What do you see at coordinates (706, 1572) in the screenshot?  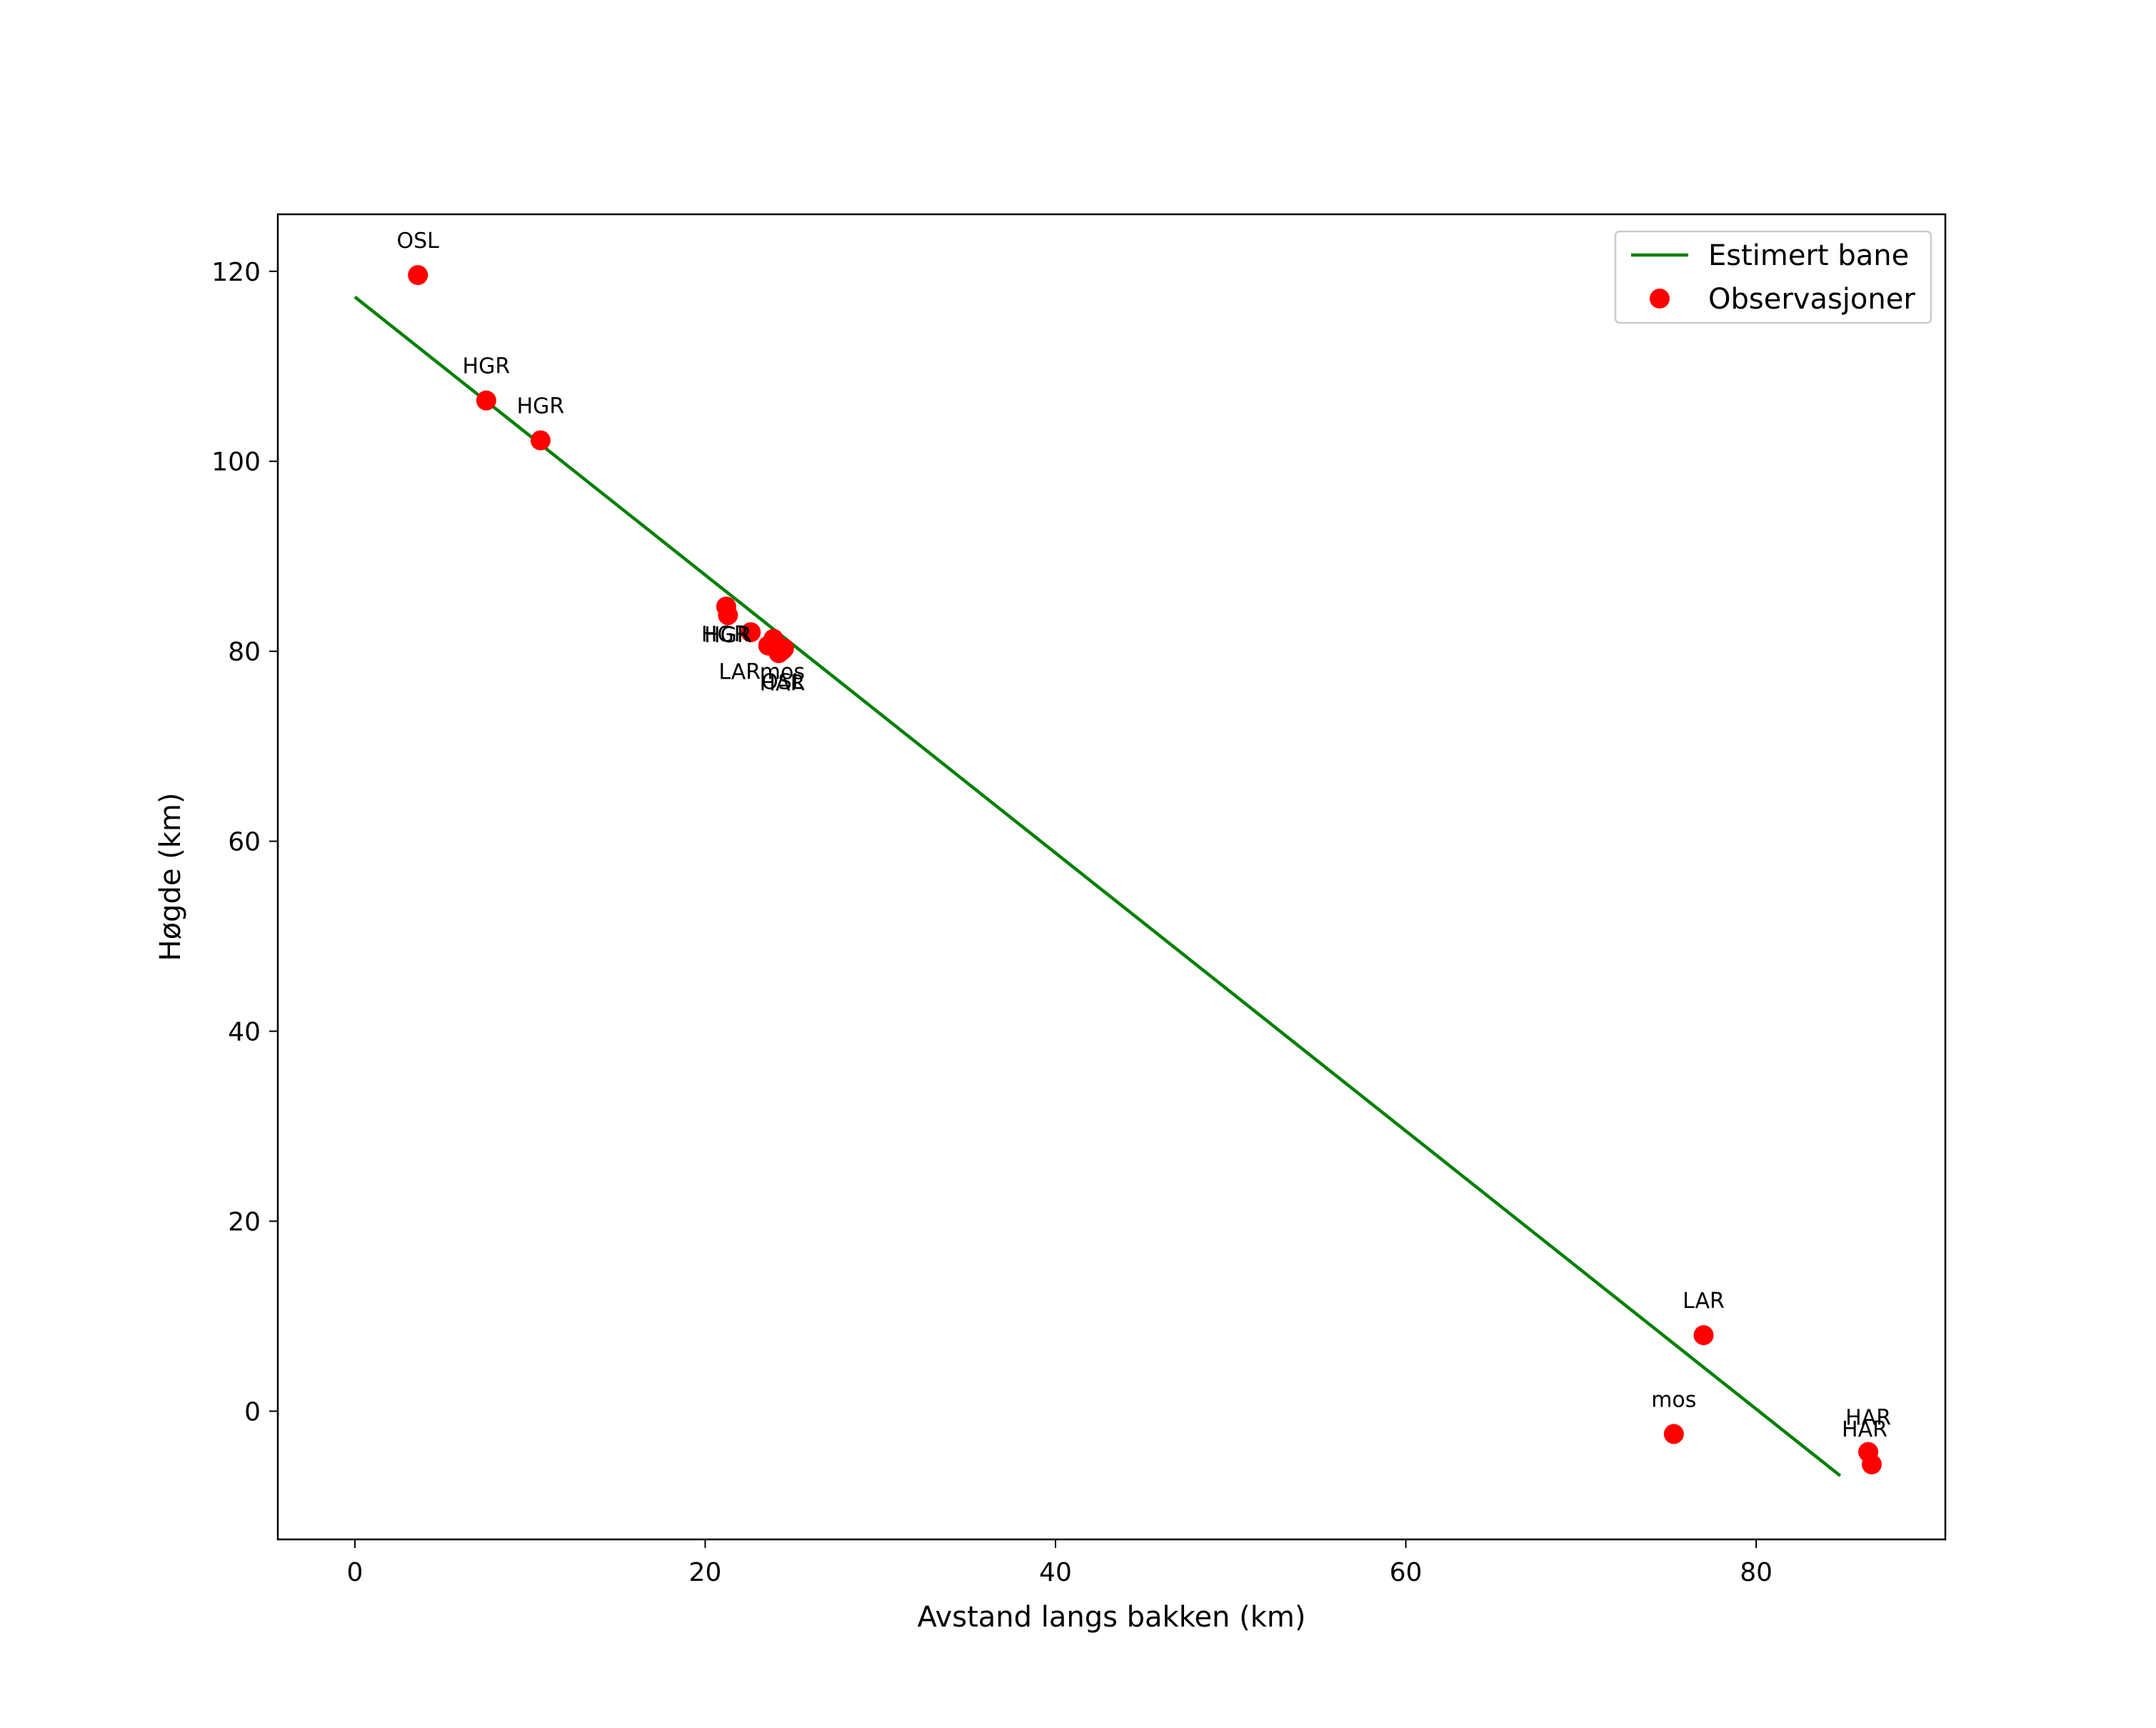 I see `x-tick-label: 20` at bounding box center [706, 1572].